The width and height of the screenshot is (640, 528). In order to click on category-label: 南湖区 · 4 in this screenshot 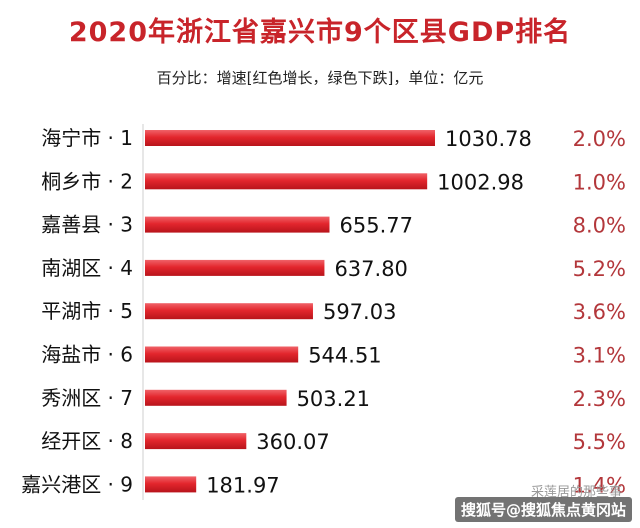, I will do `click(87, 268)`.